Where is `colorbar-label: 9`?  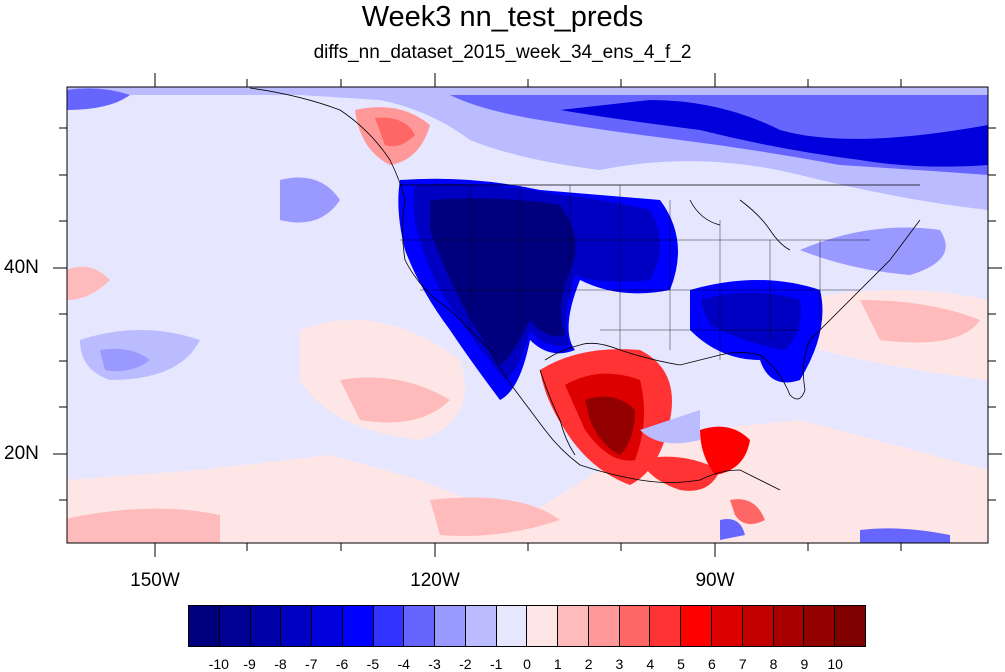 colorbar-label: 9 is located at coordinates (804, 664).